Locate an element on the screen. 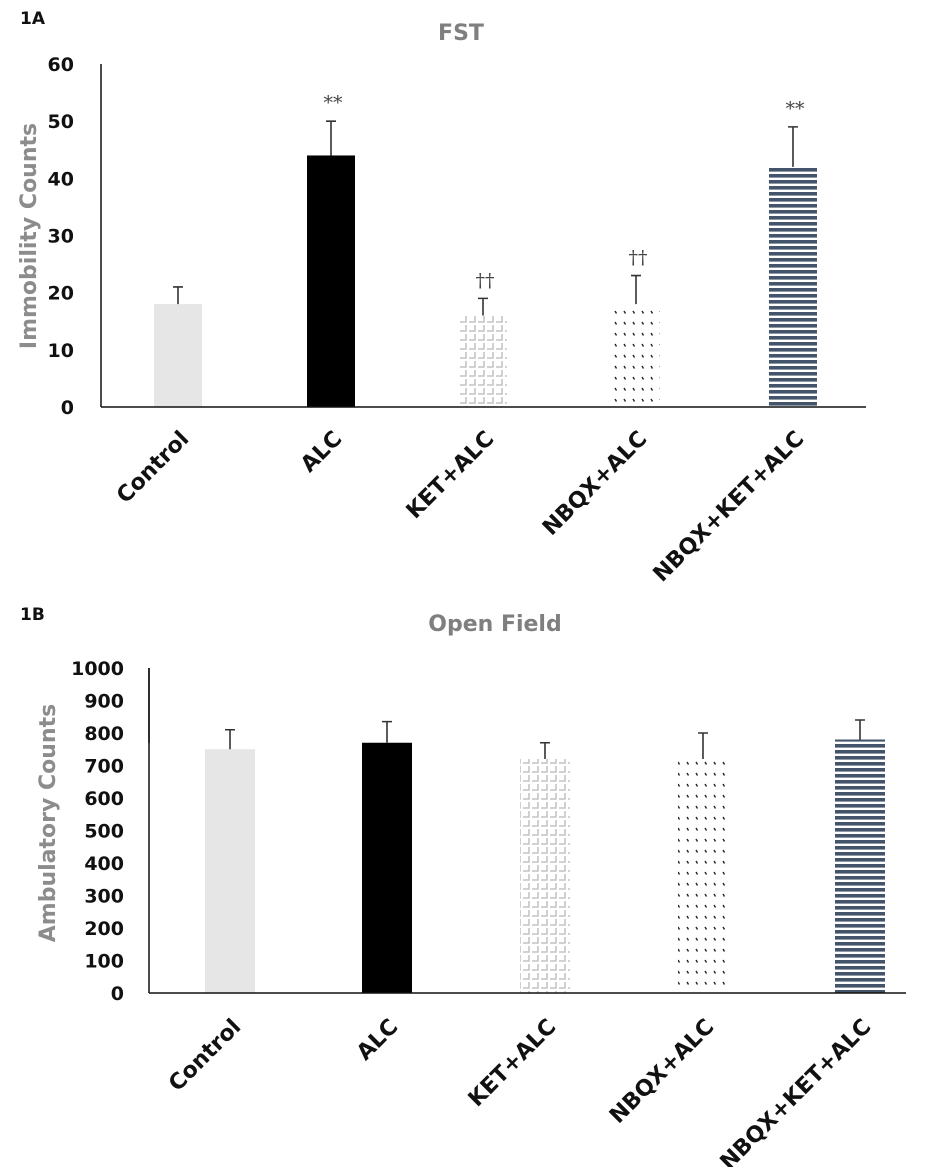 This screenshot has width=931, height=1167. significance-marker-ket-alc: †† is located at coordinates (485, 280).